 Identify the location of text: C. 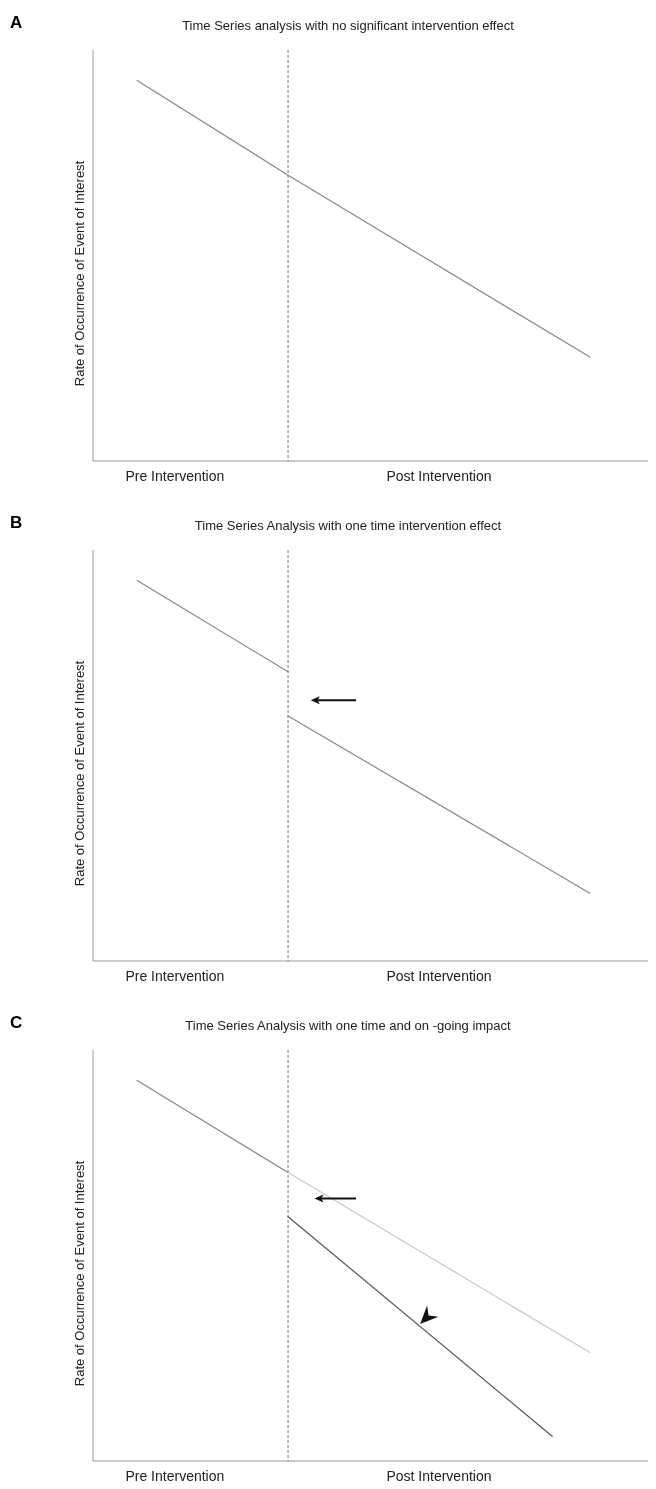
(16, 1022).